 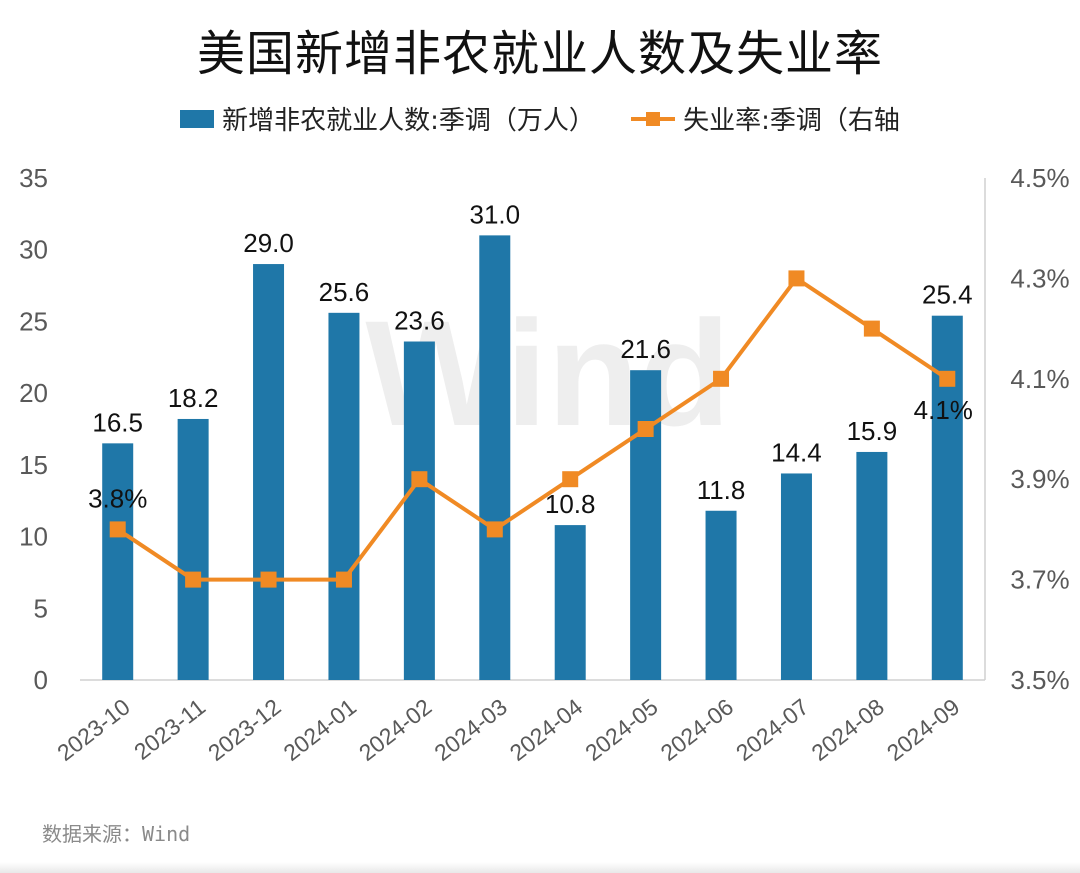 I want to click on x-tick-label: 2024-03, so click(x=470, y=729).